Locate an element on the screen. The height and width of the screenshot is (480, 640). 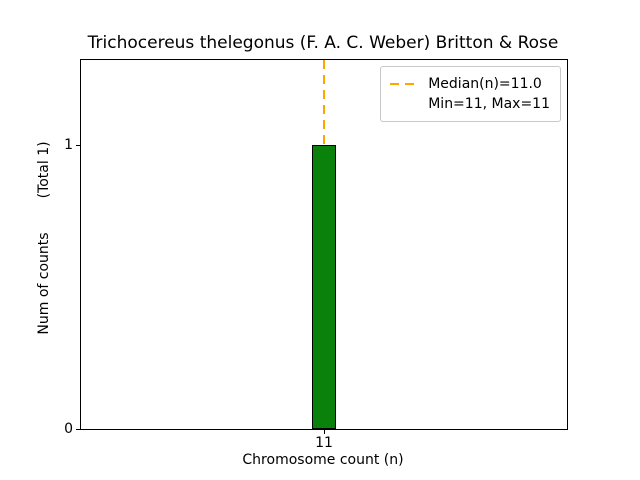
legend-label-minmax: Min=11, Max=11 is located at coordinates (489, 104).